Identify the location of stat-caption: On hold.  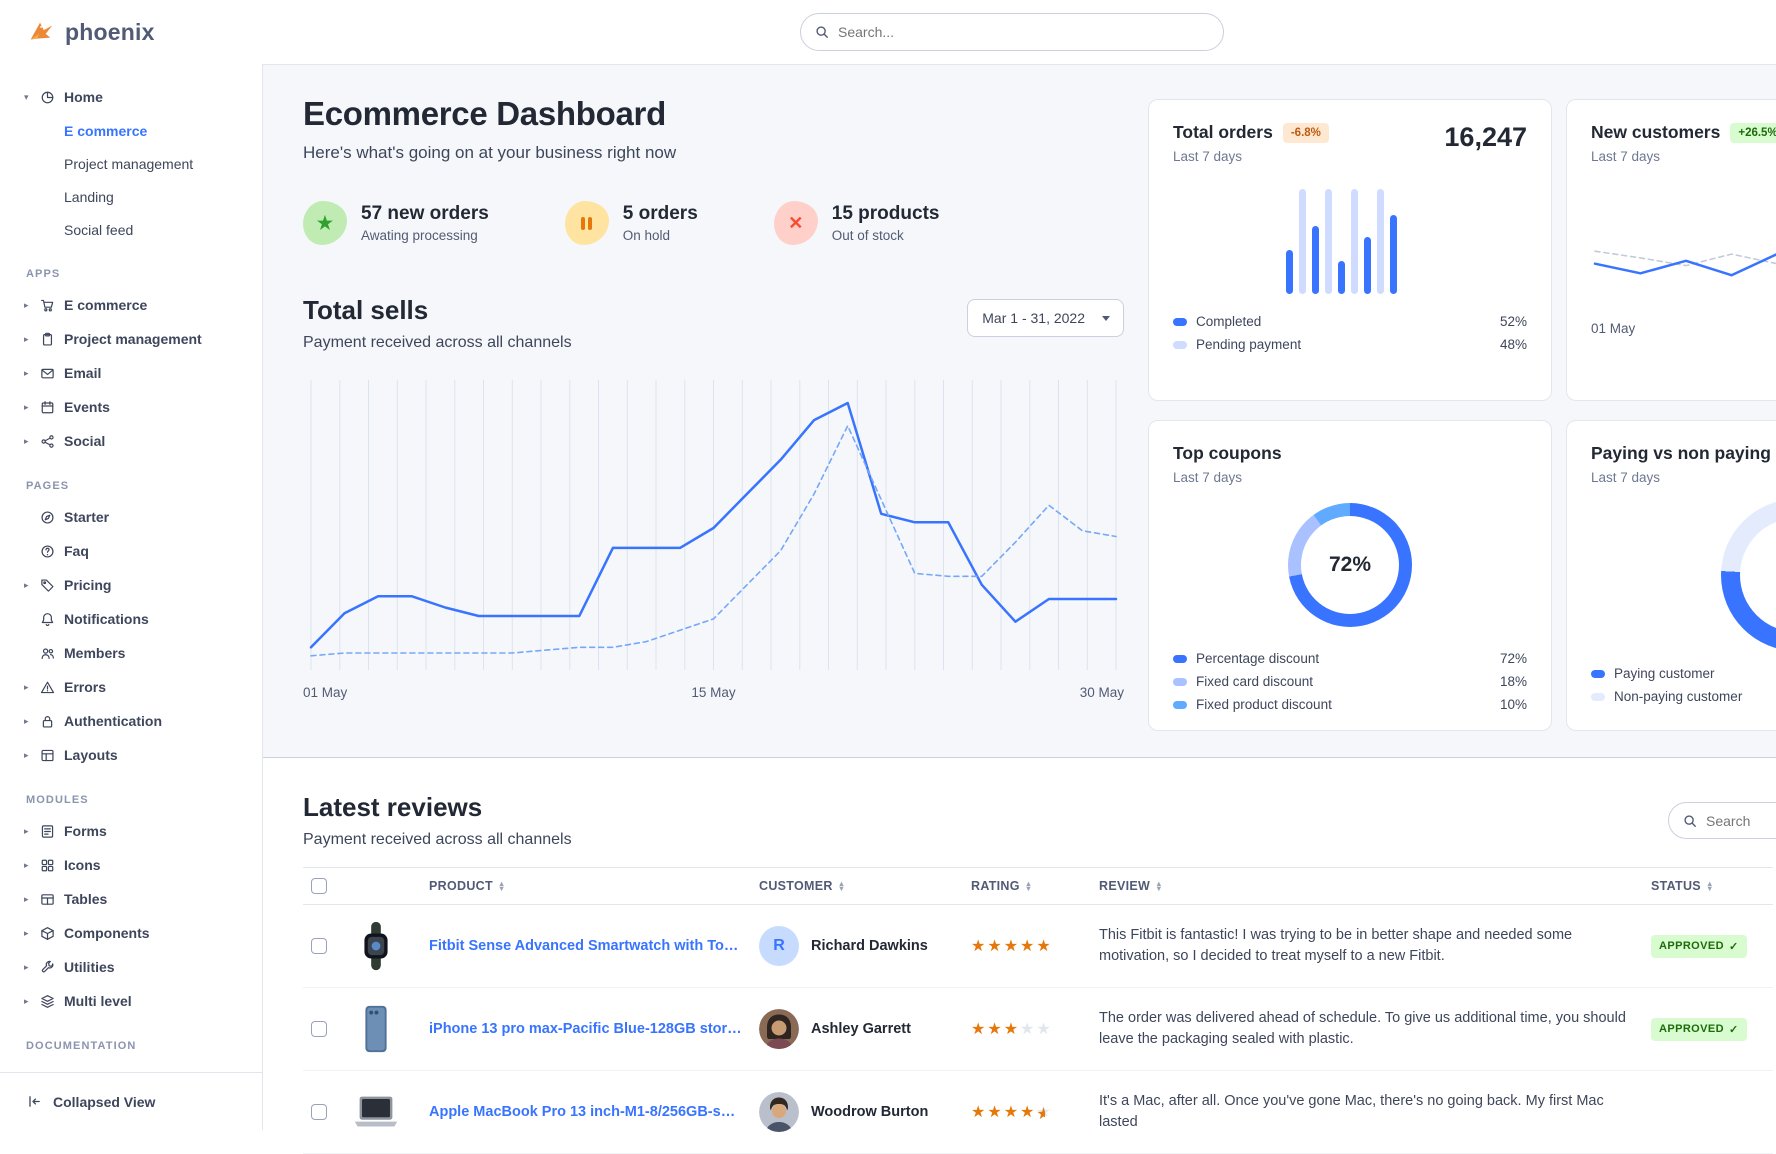
(660, 235).